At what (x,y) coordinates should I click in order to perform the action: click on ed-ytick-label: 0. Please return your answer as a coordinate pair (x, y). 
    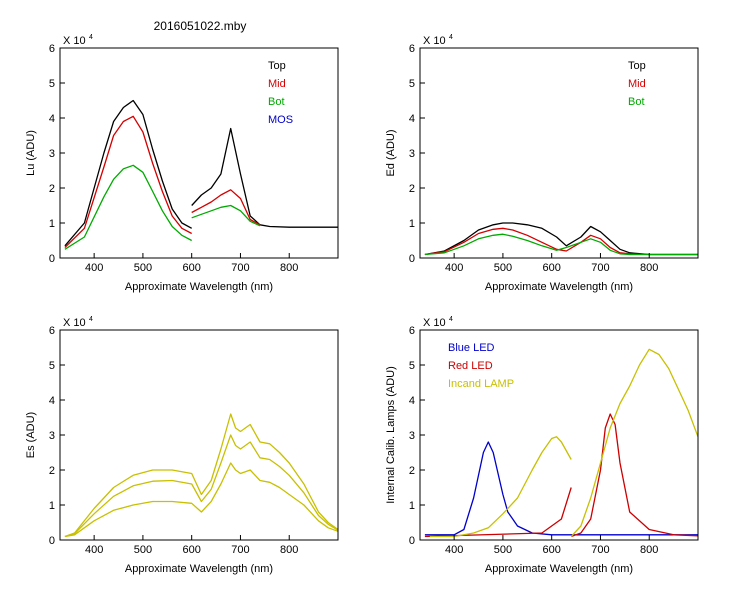
    Looking at the image, I should click on (412, 259).